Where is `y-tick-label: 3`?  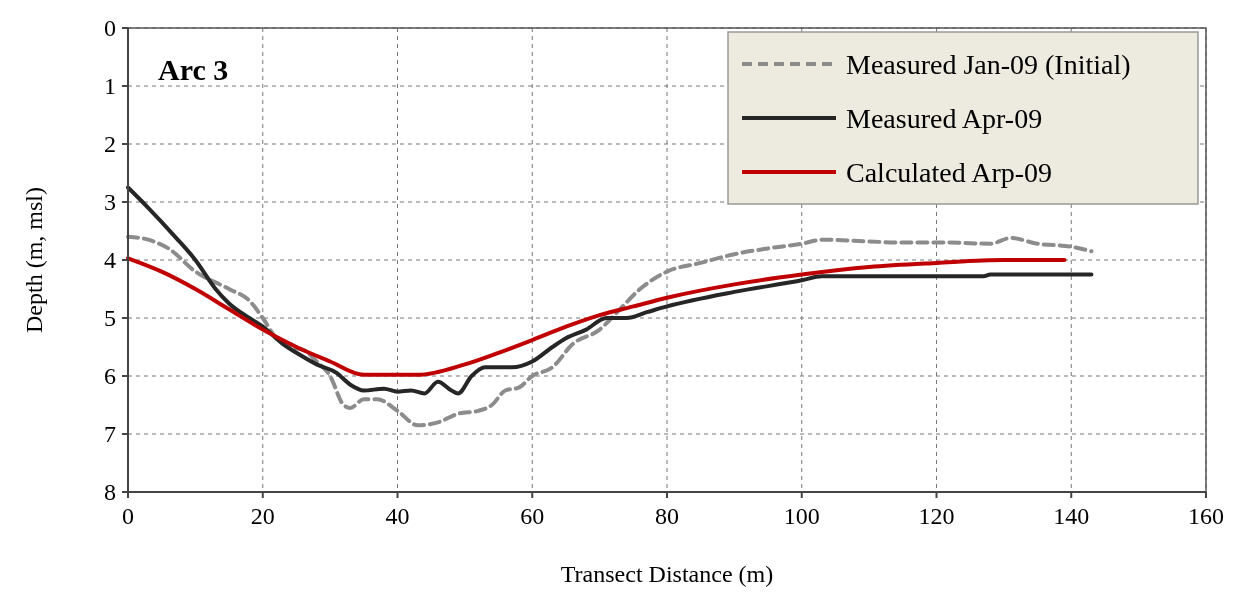
y-tick-label: 3 is located at coordinates (110, 202).